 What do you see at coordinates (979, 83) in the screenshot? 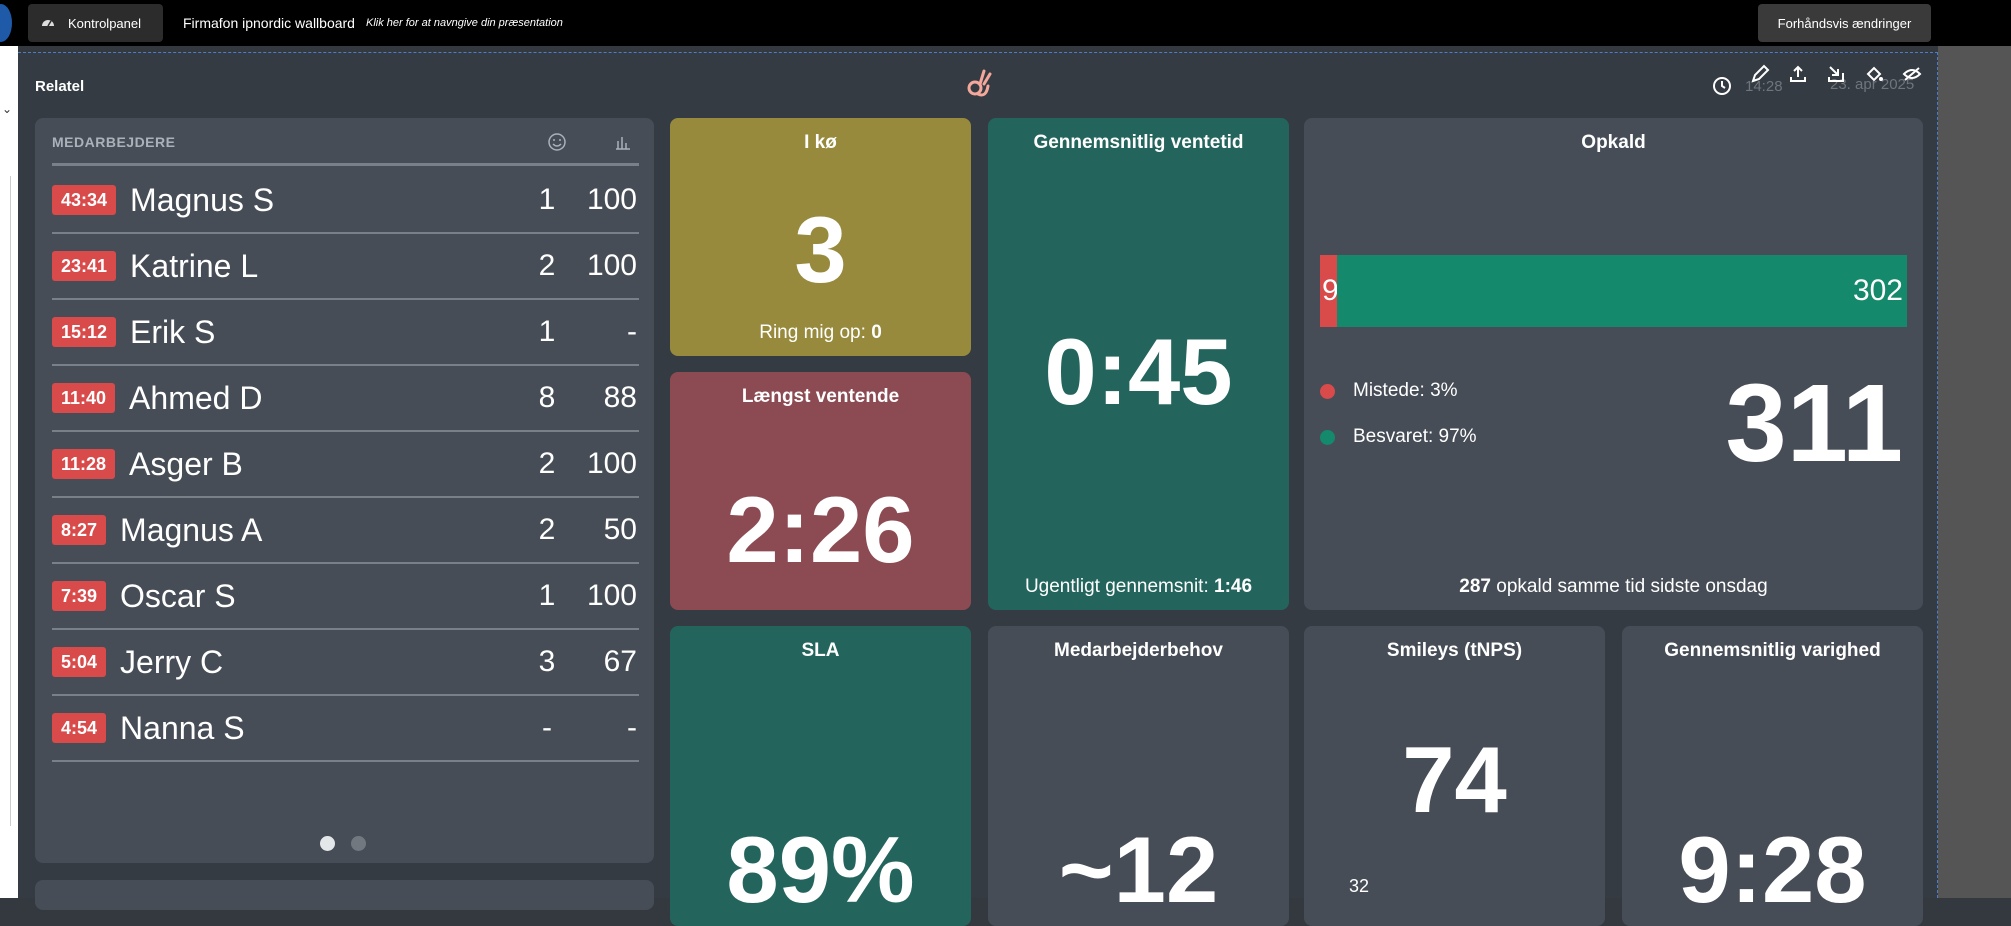
I see `ok-hand-logo-icon` at bounding box center [979, 83].